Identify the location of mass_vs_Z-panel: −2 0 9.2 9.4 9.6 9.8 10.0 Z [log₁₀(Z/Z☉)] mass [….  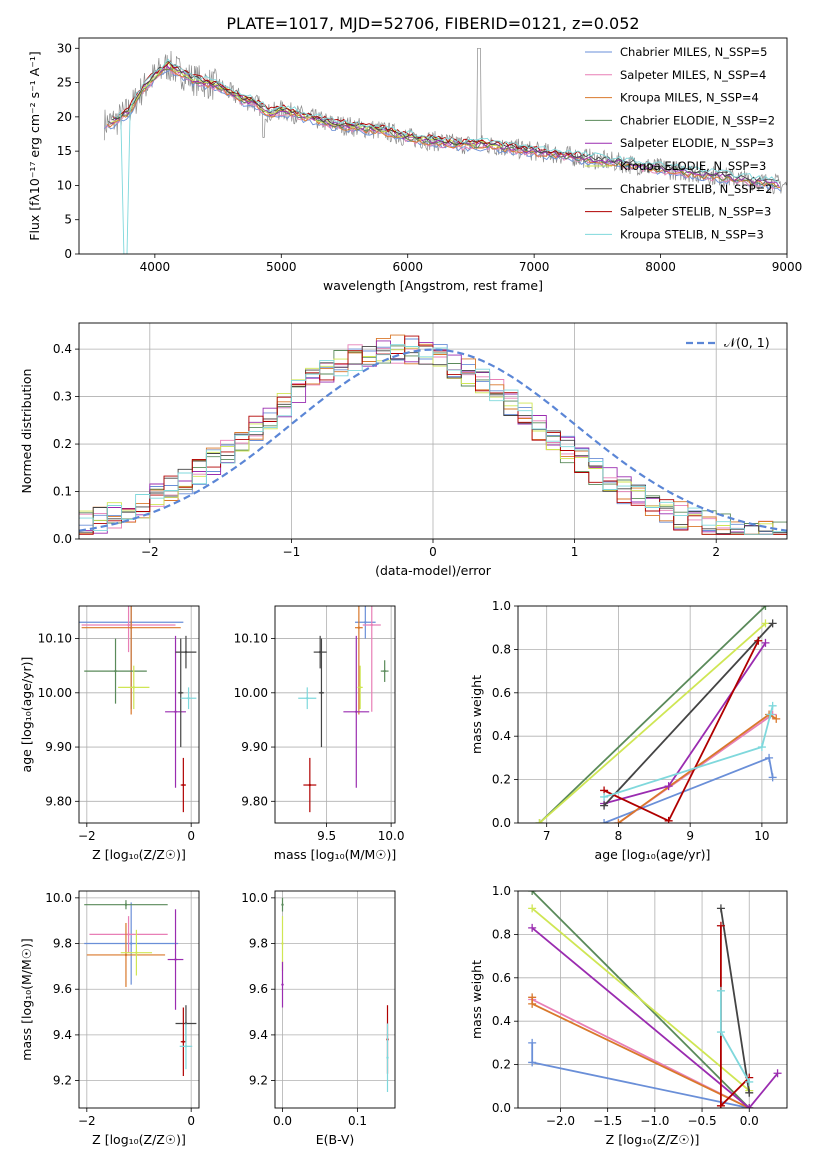
(109, 1018).